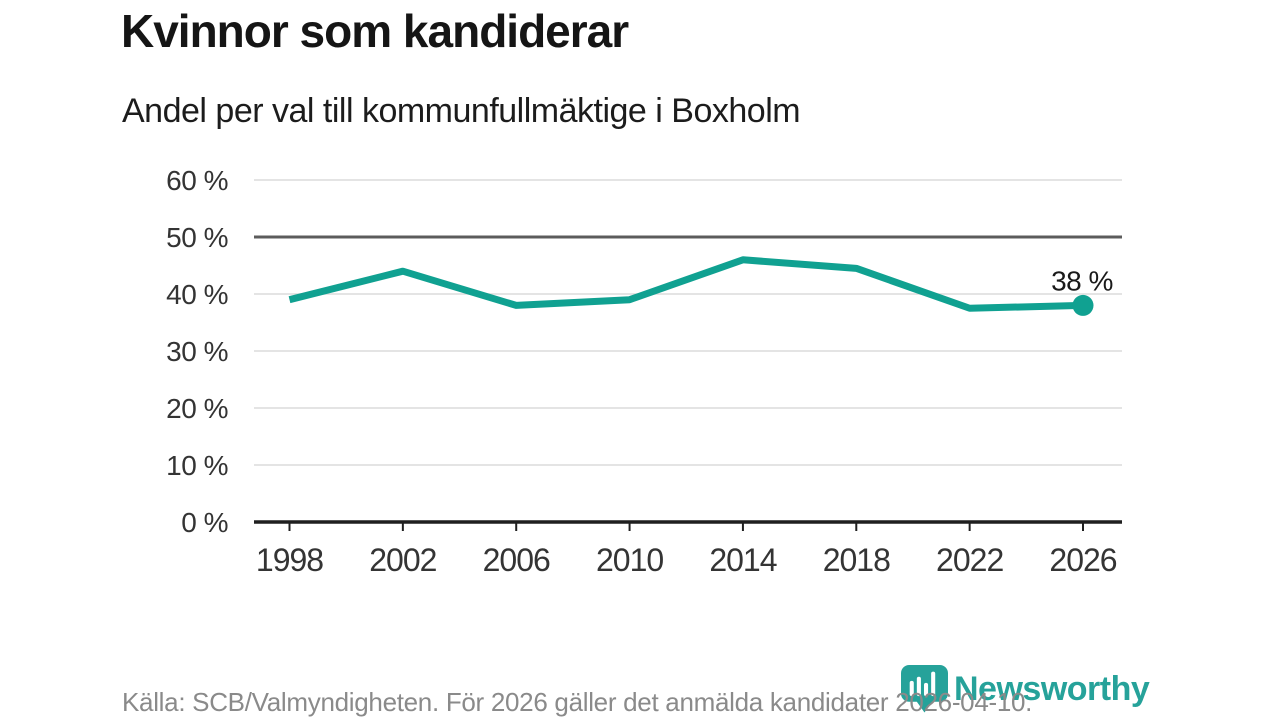  What do you see at coordinates (1052, 689) in the screenshot?
I see `newsworthy-wordmark: Newsworthy` at bounding box center [1052, 689].